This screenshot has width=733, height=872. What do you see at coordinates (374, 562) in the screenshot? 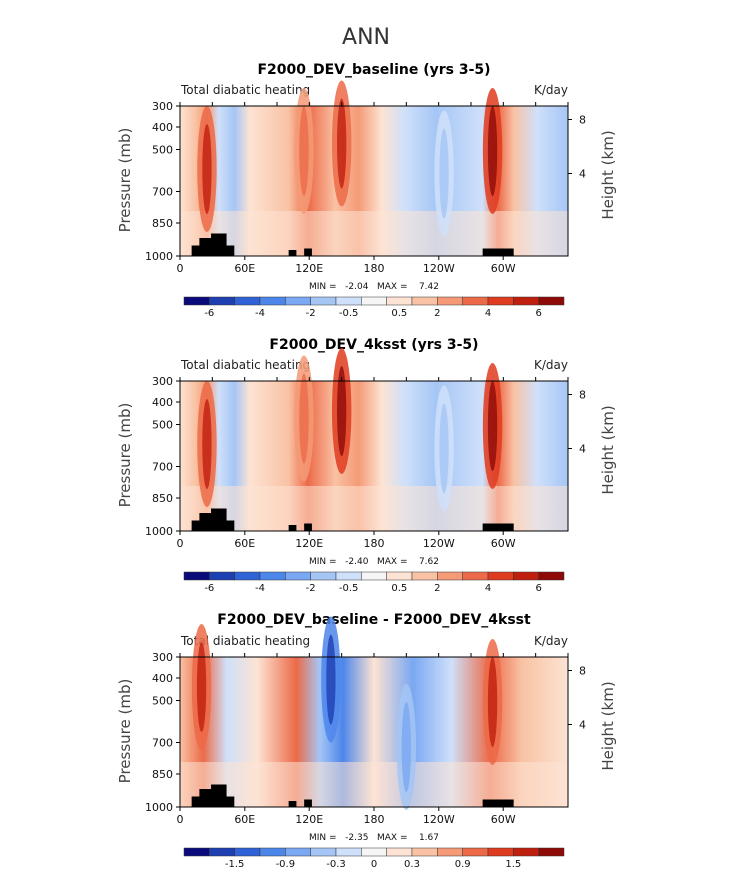
I see `panel-2-stats: MIN = -2.40 MAX = 7.62` at bounding box center [374, 562].